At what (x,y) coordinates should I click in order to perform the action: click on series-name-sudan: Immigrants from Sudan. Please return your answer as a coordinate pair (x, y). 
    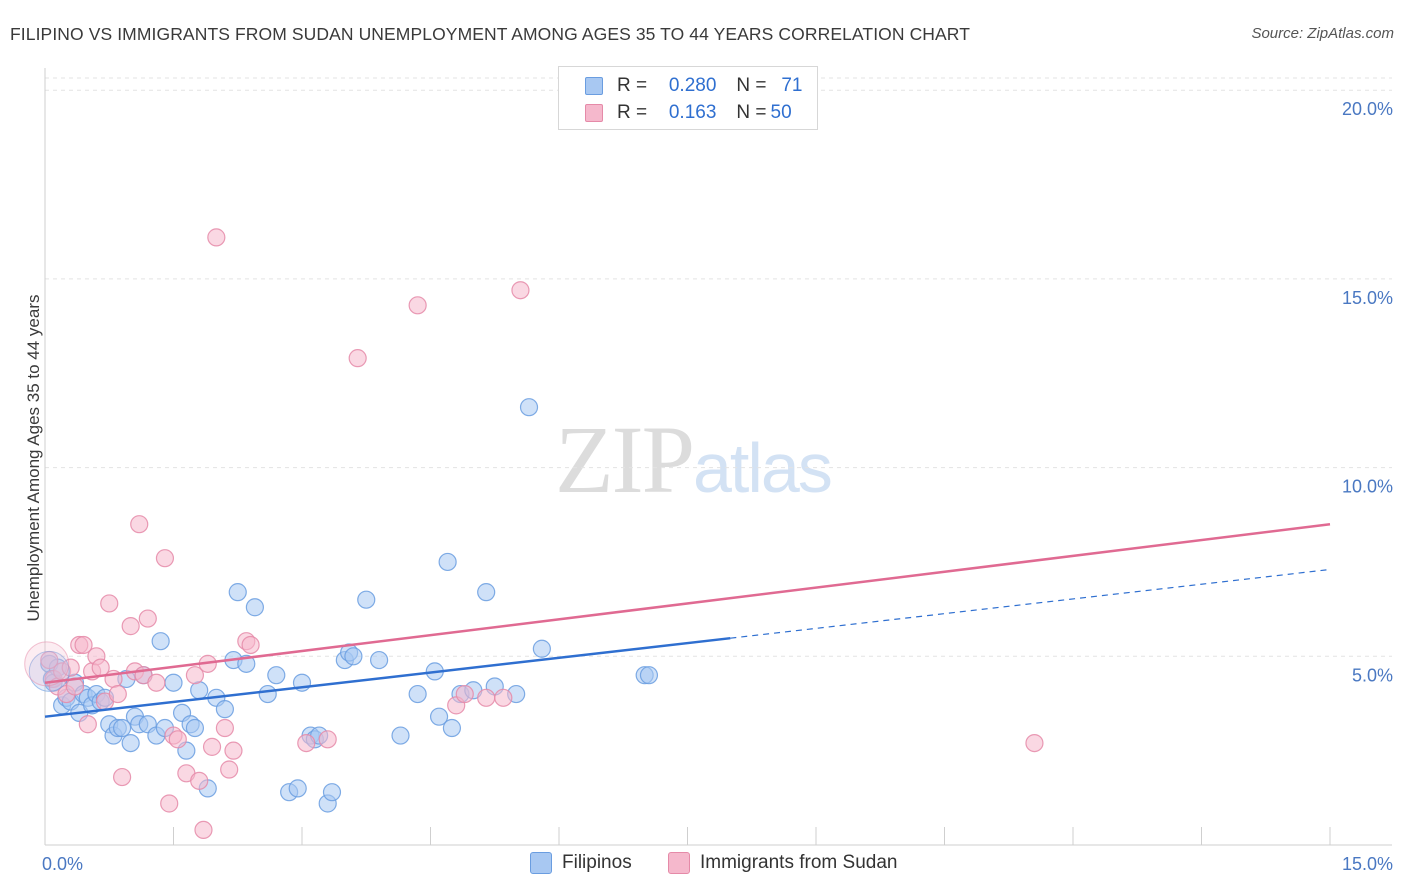
    Looking at the image, I should click on (799, 862).